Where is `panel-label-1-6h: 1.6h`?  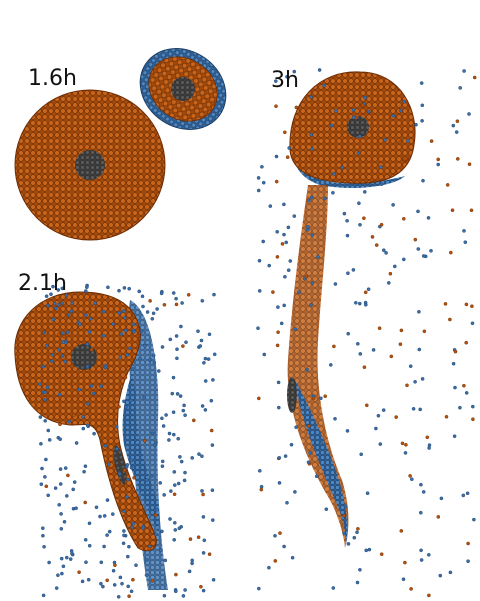 panel-label-1-6h: 1.6h is located at coordinates (52, 78).